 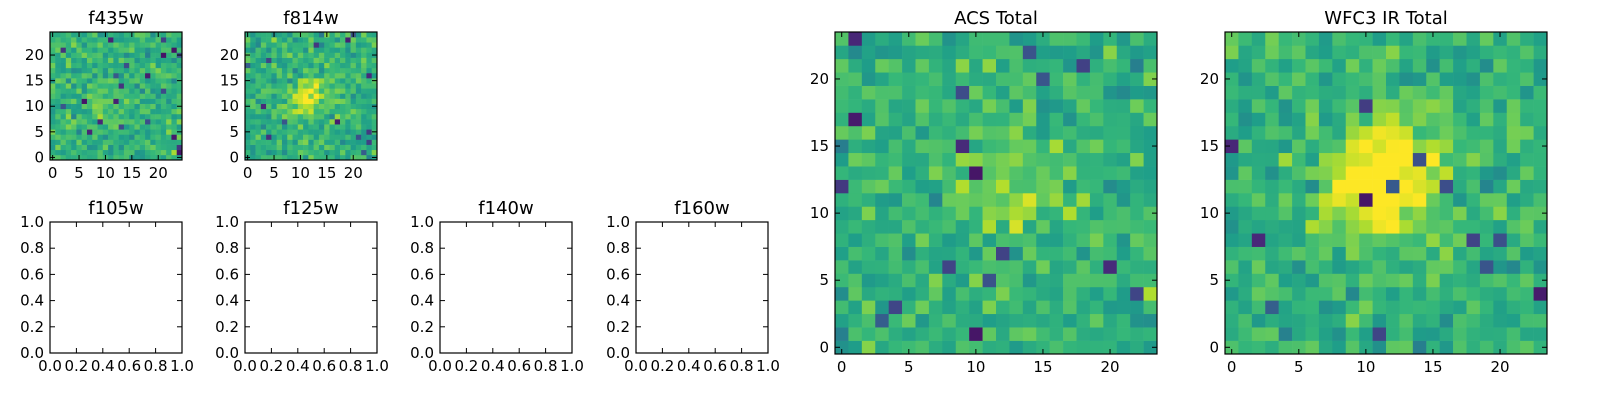 What do you see at coordinates (353, 173) in the screenshot?
I see `x-tick-label: 20` at bounding box center [353, 173].